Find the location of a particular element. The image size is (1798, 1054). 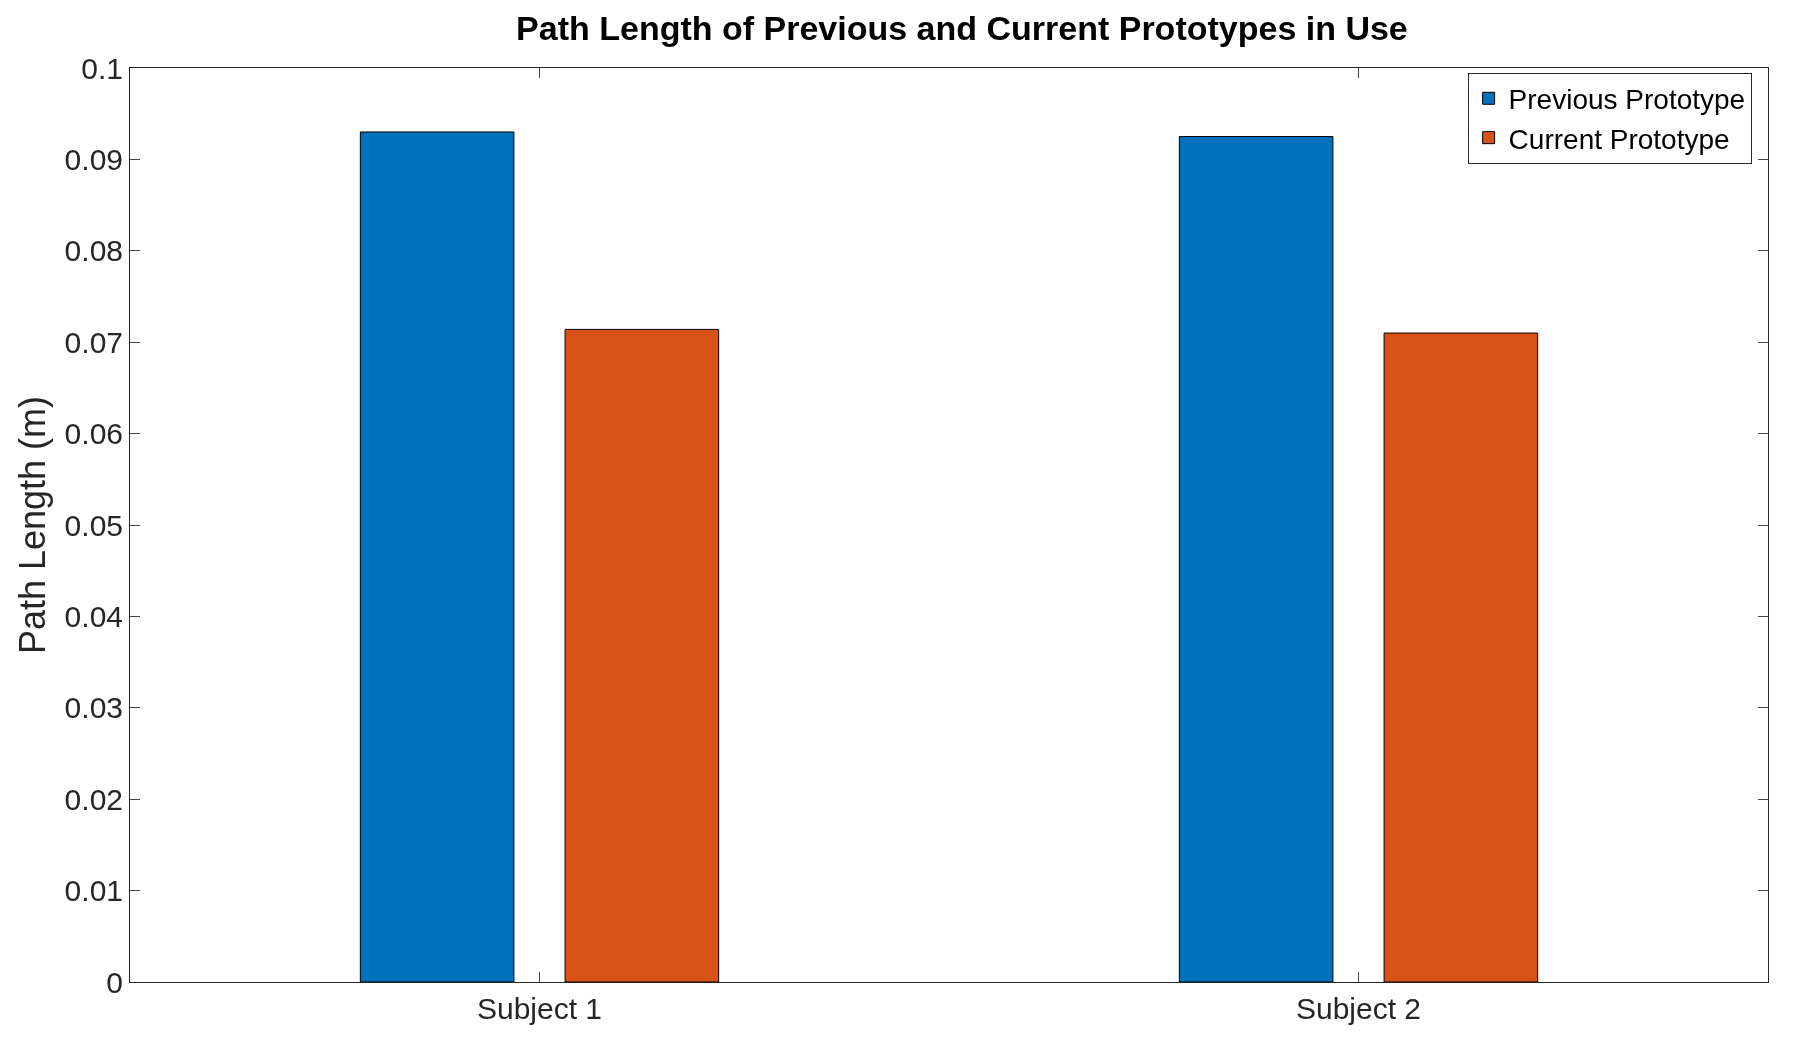

legend-label: Current Prototype is located at coordinates (1619, 139).